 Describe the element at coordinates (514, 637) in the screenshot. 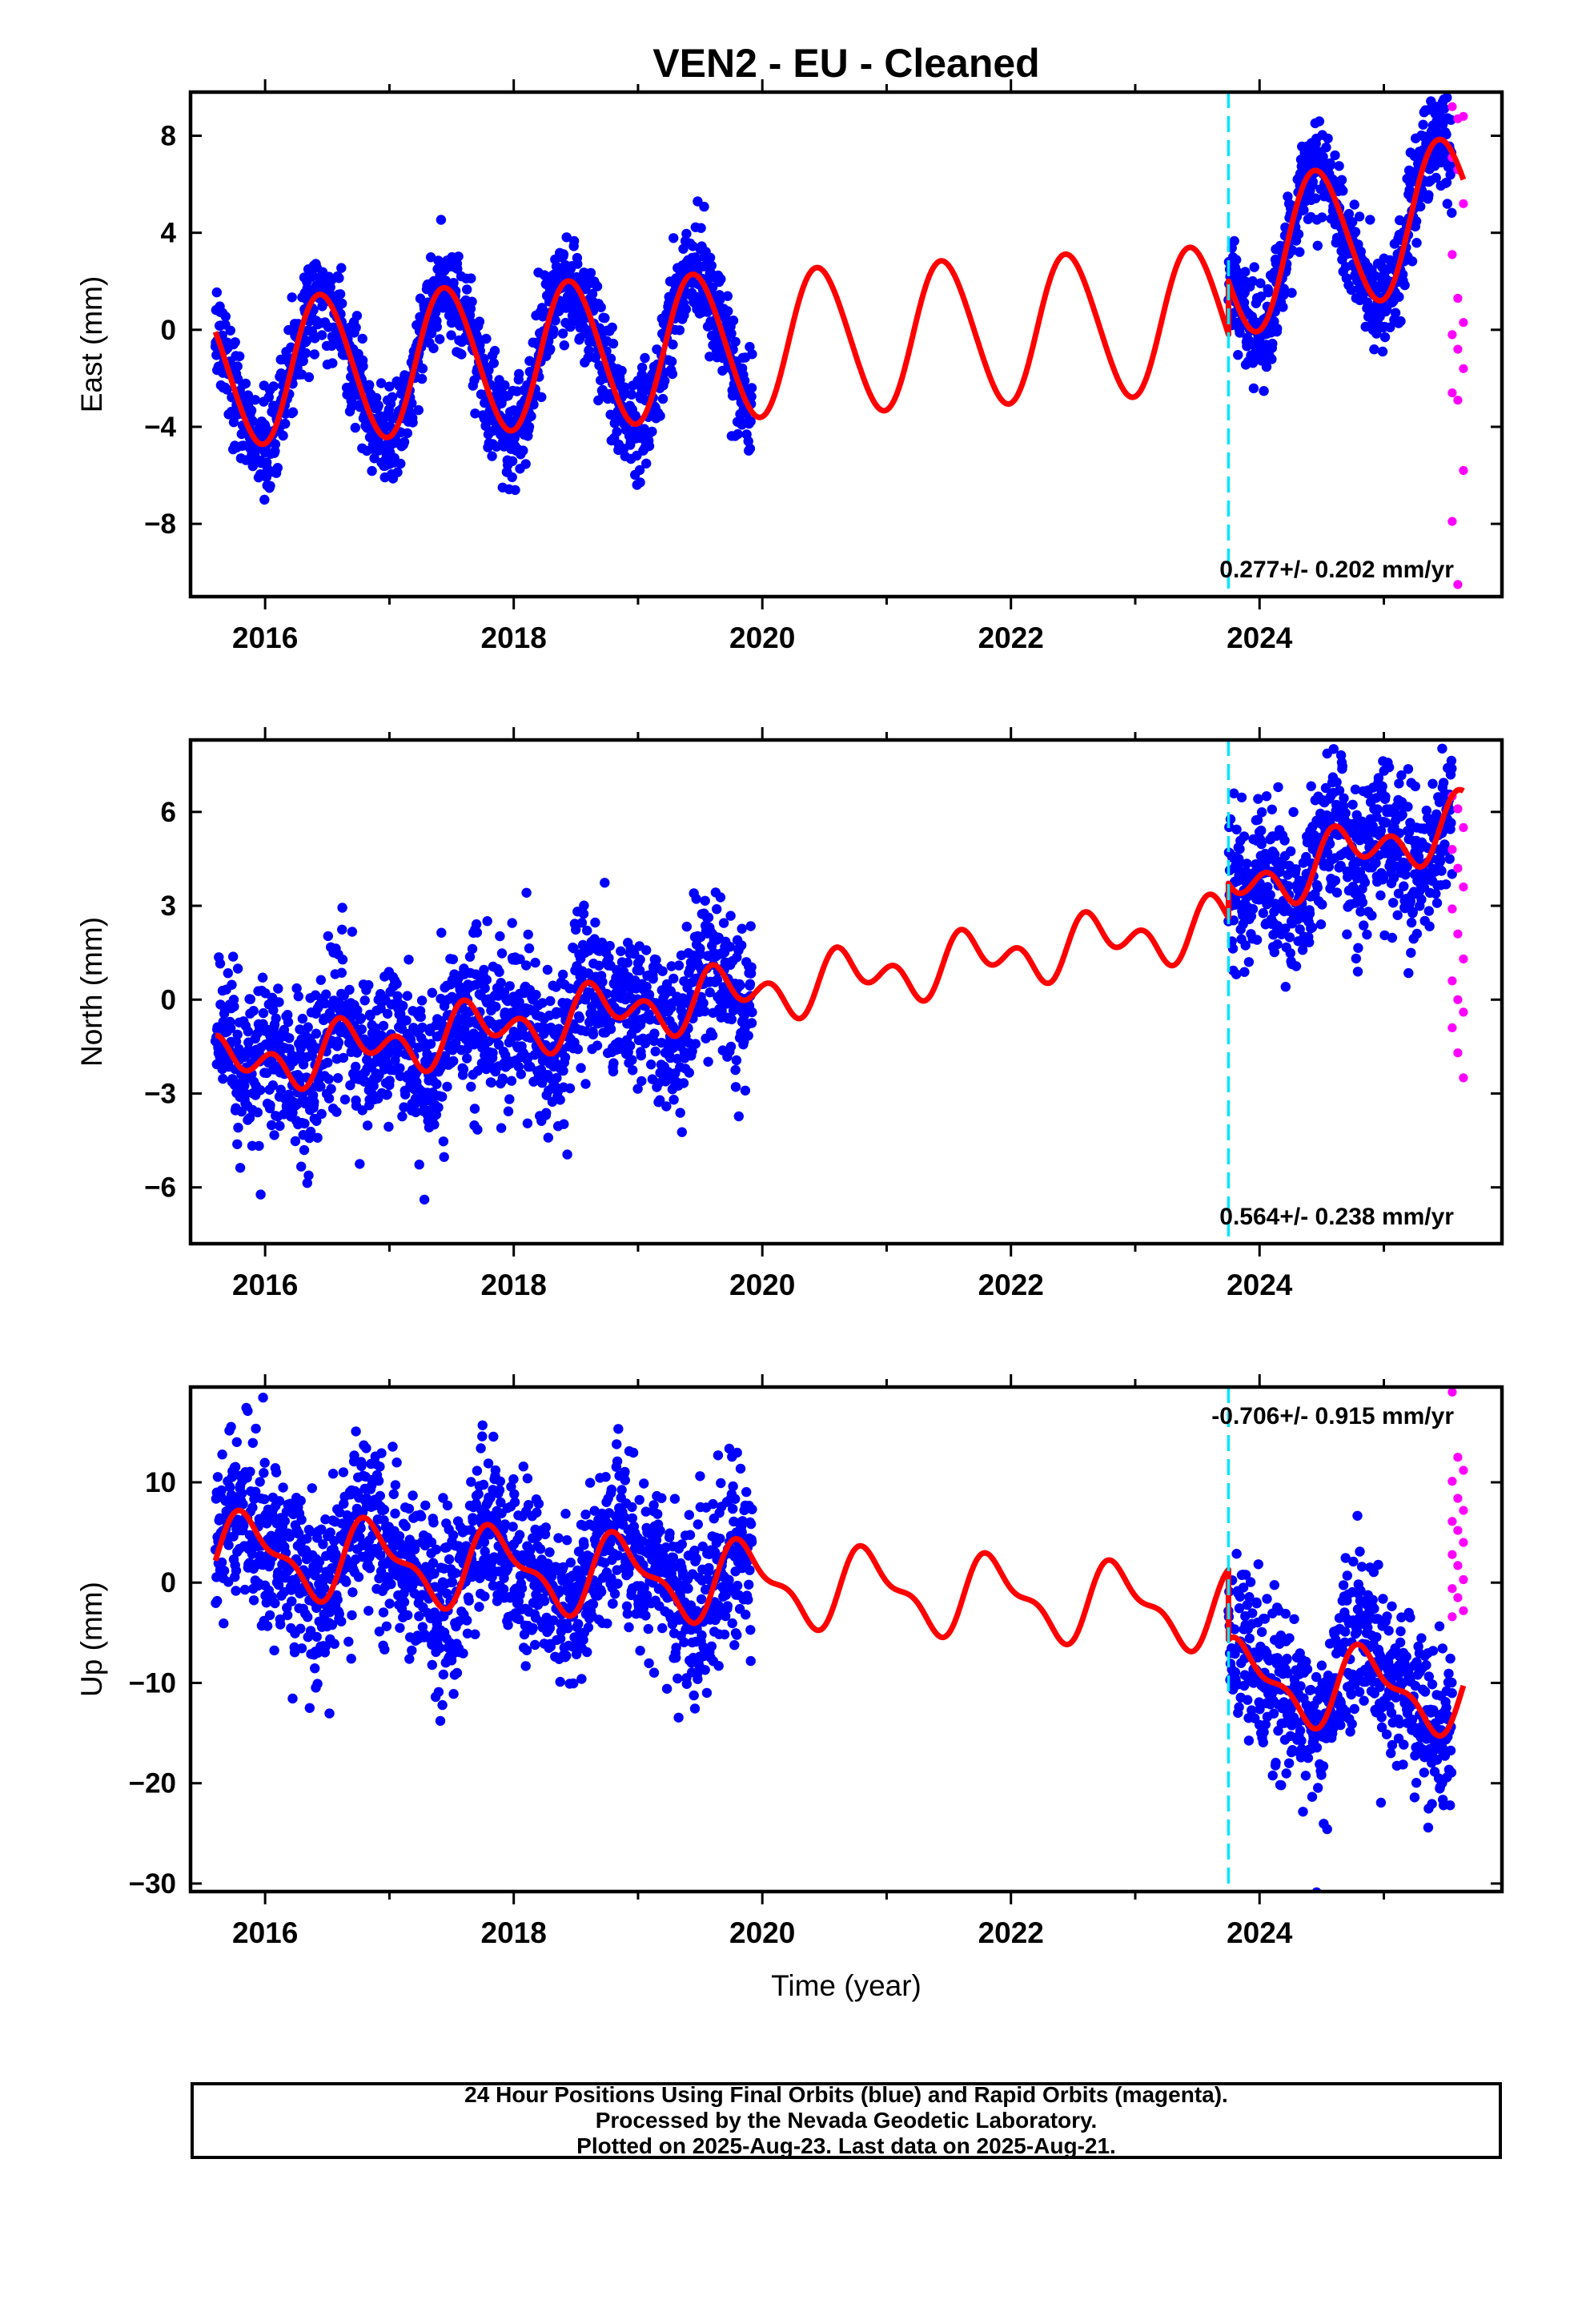

I see `x-tick-label: 2018` at that location.